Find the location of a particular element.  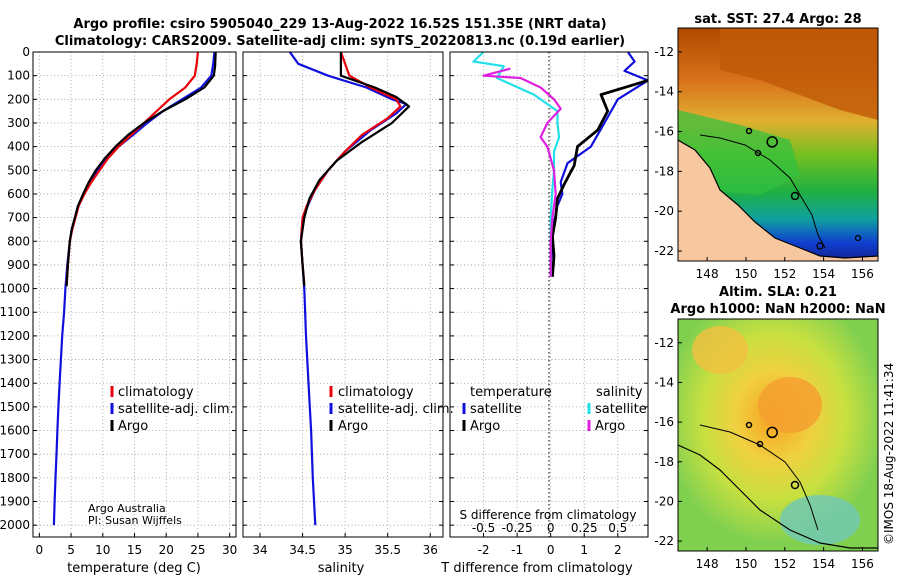

series-line-salinity-satellite is located at coordinates (516, 164).